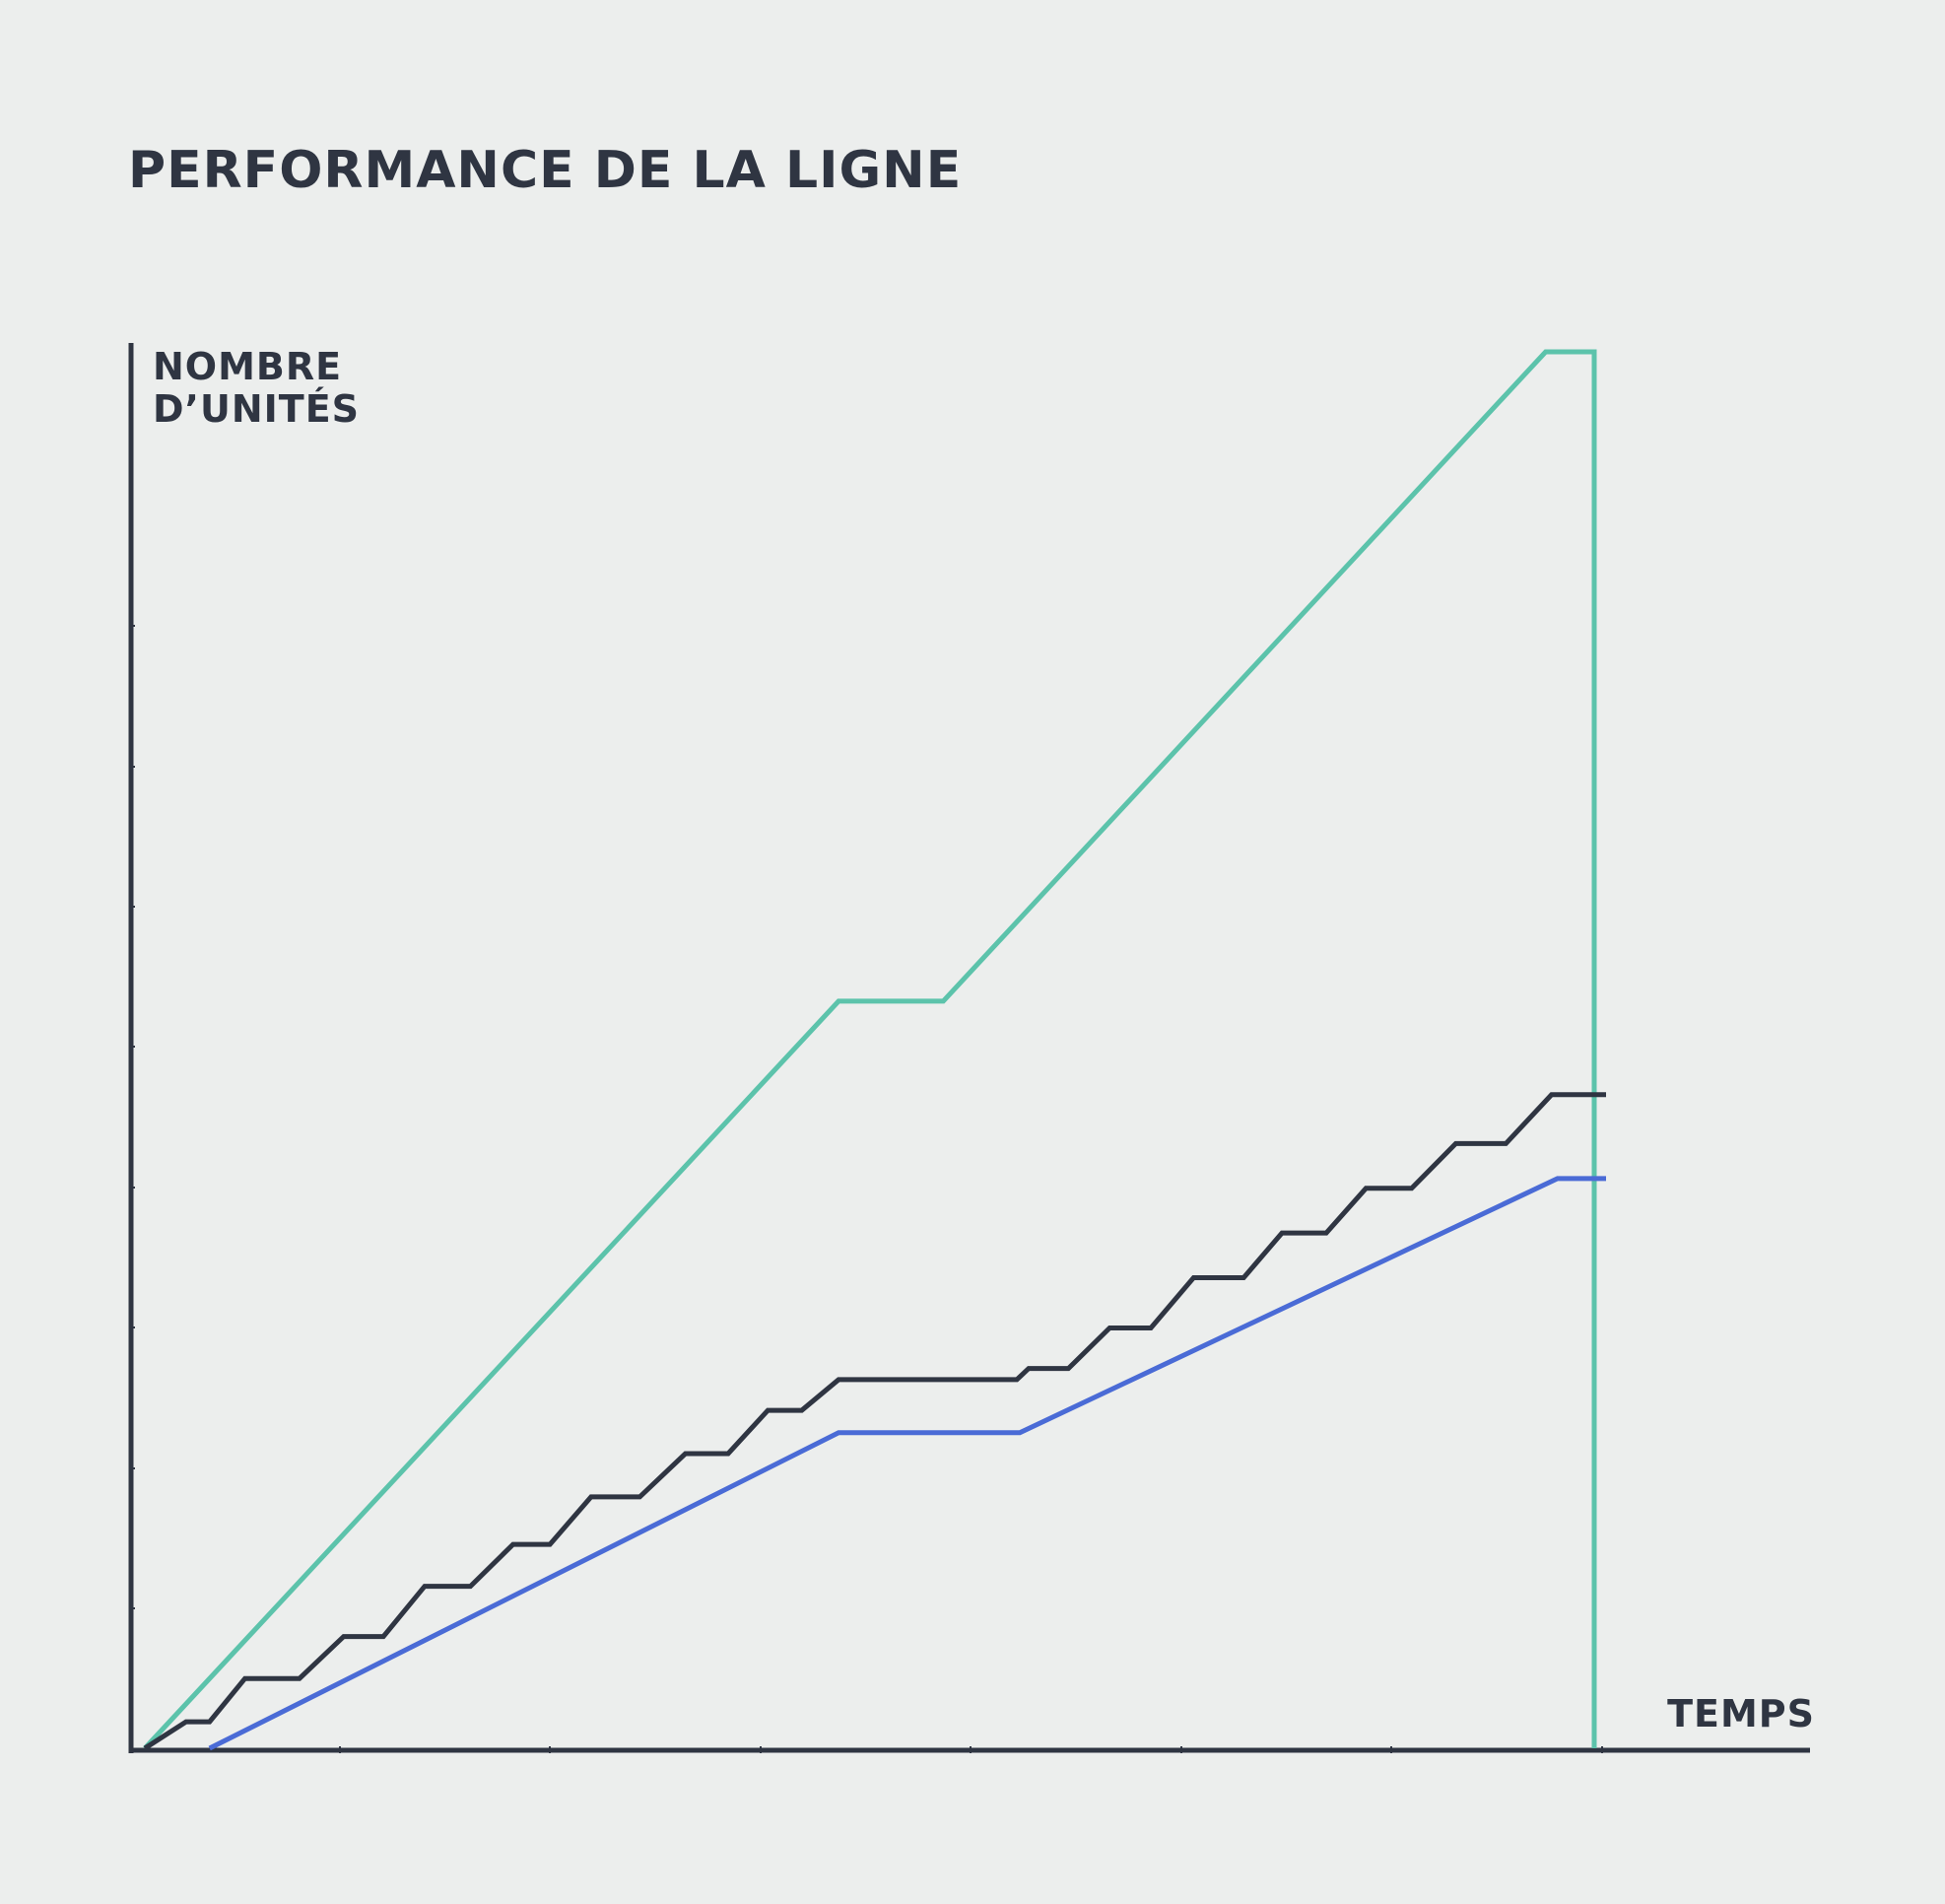 The width and height of the screenshot is (1945, 1904). I want to click on x-axis-ticks, so click(971, 1749).